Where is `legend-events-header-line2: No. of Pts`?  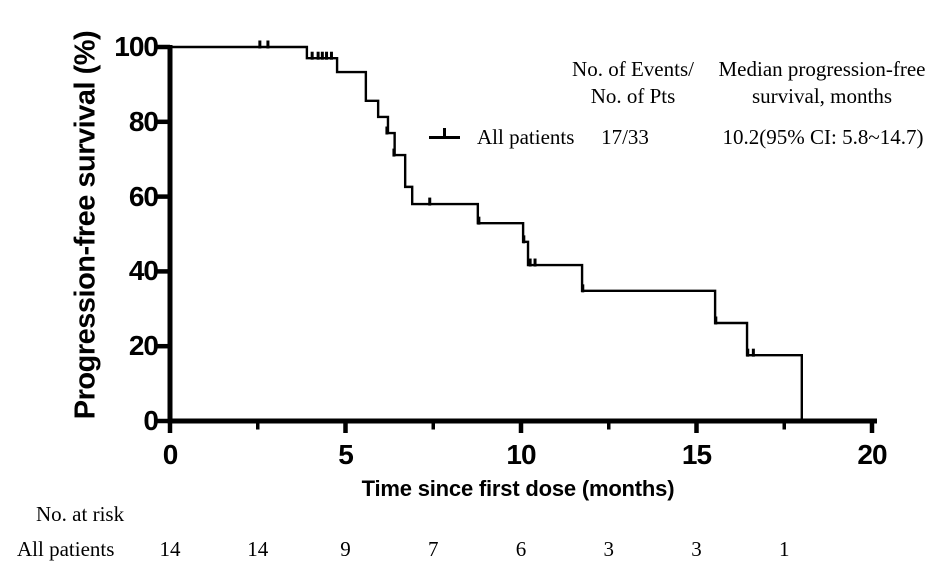 legend-events-header-line2: No. of Pts is located at coordinates (633, 96).